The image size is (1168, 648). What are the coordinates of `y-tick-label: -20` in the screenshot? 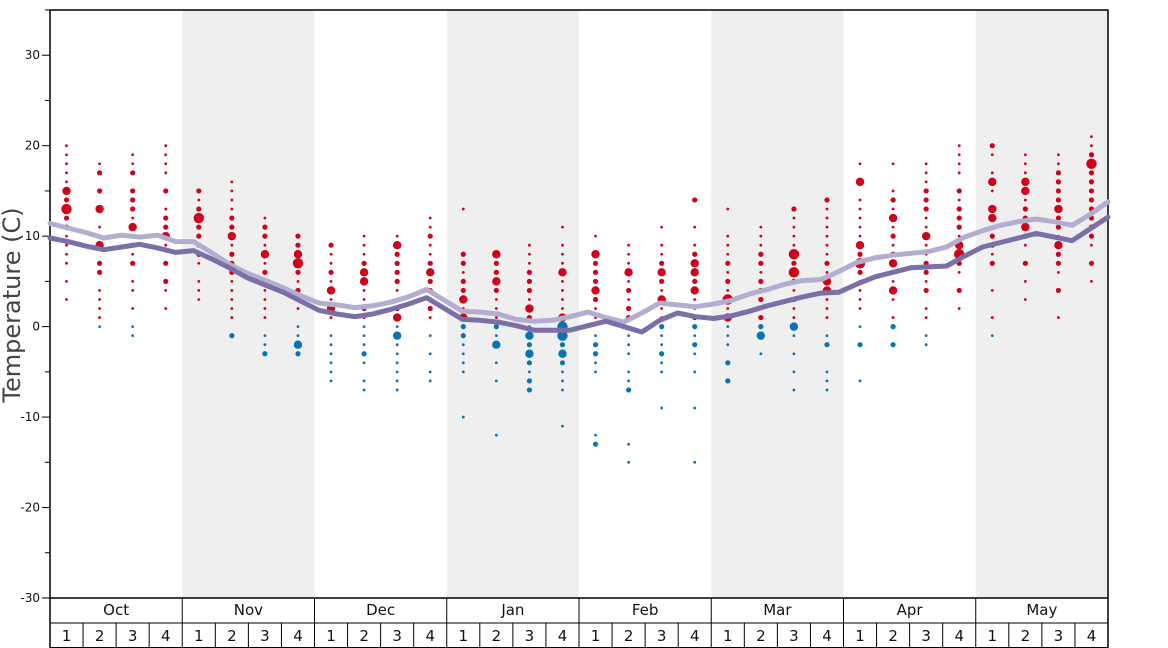 It's located at (30, 508).